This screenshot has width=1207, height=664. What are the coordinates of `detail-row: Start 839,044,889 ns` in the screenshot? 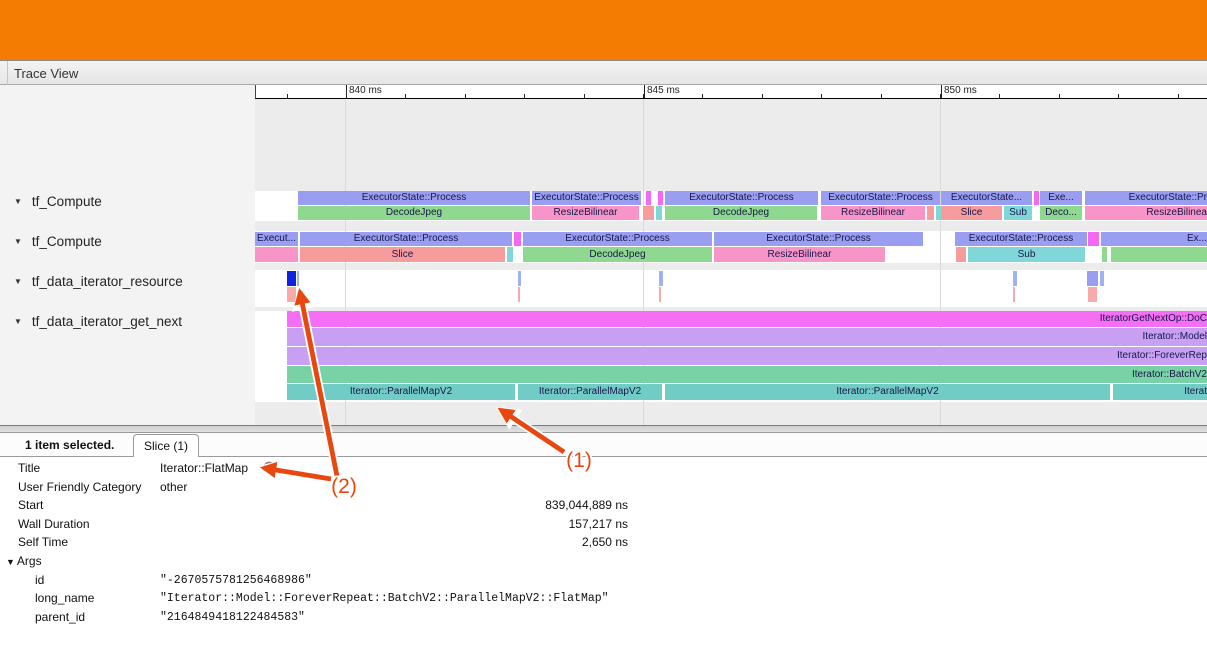 It's located at (603, 505).